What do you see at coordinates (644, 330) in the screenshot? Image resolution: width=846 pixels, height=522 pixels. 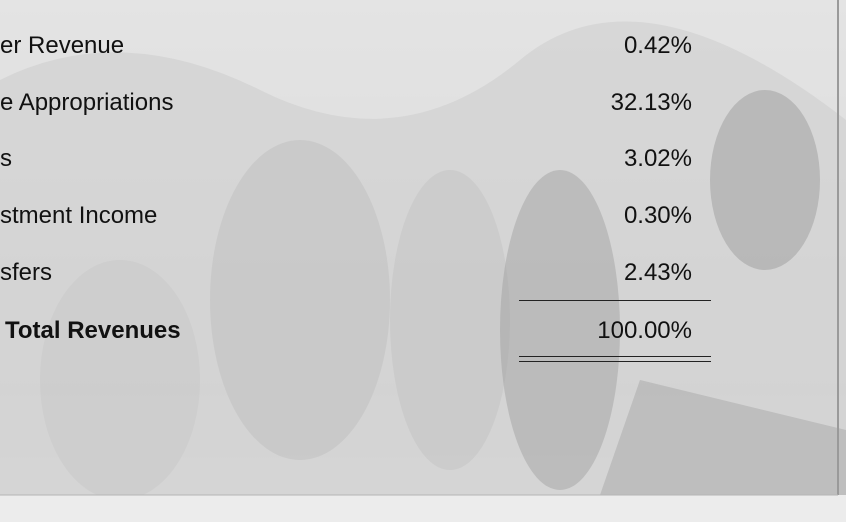 I see `row-value: 100.00%` at bounding box center [644, 330].